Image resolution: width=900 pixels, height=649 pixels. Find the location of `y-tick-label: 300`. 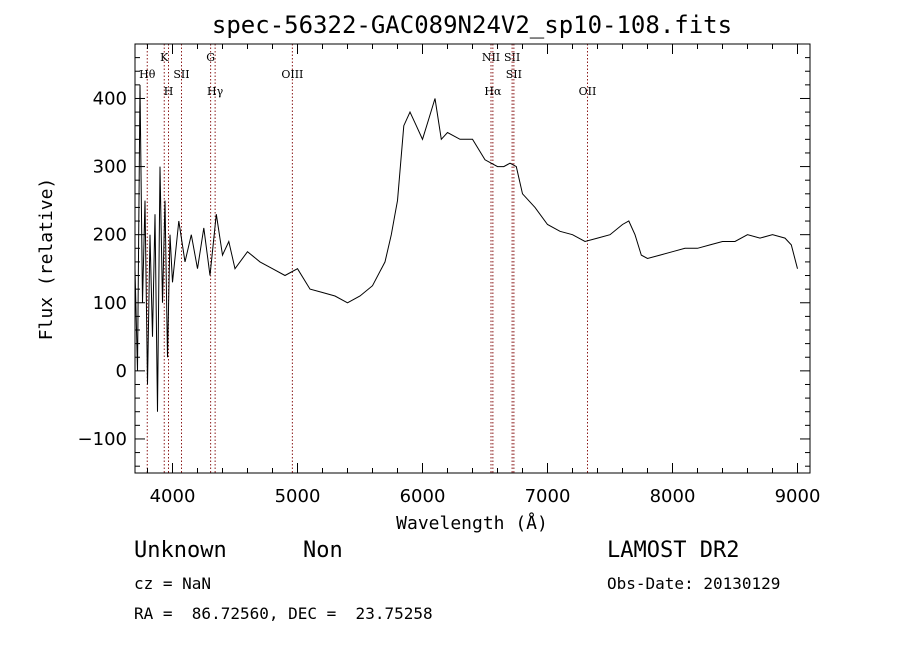

y-tick-label: 300 is located at coordinates (110, 167).